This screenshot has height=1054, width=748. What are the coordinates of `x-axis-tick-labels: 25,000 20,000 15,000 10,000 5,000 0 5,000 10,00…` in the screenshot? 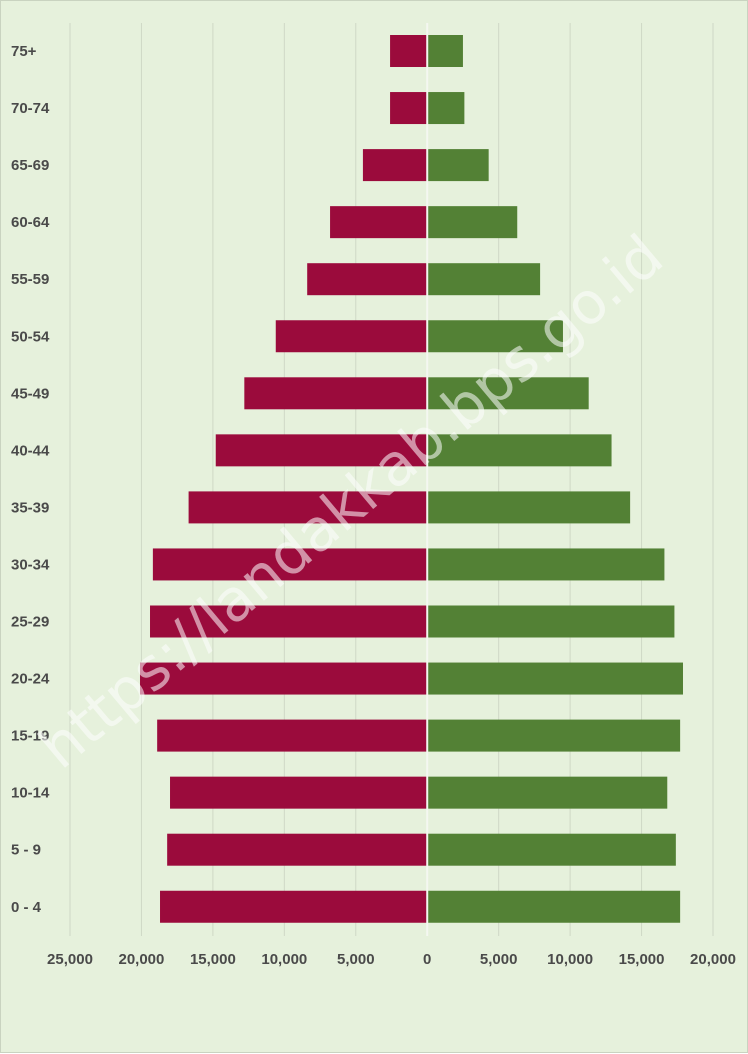 It's located at (391, 959).